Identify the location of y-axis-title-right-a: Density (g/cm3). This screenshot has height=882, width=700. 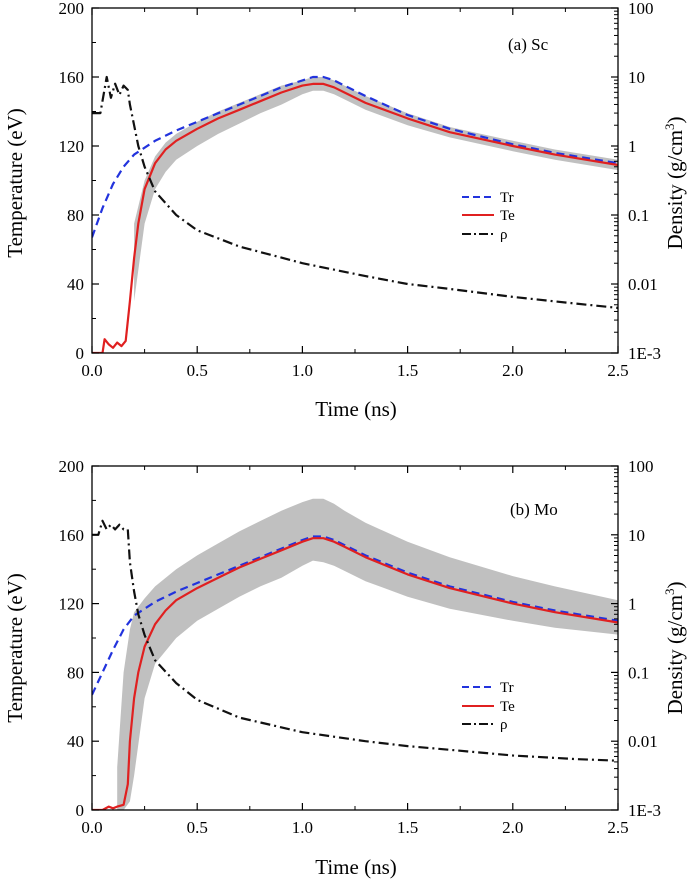
(674, 182).